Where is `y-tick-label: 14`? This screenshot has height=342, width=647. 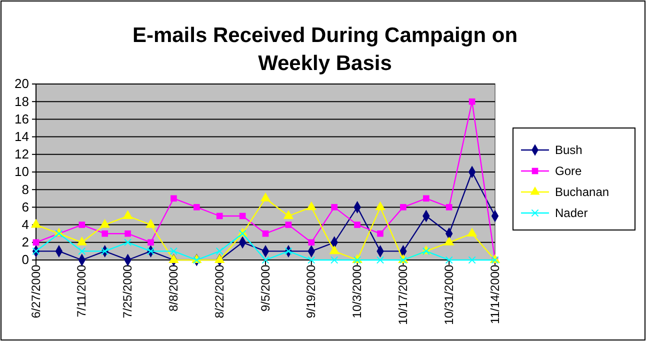
y-tick-label: 14 is located at coordinates (21, 136).